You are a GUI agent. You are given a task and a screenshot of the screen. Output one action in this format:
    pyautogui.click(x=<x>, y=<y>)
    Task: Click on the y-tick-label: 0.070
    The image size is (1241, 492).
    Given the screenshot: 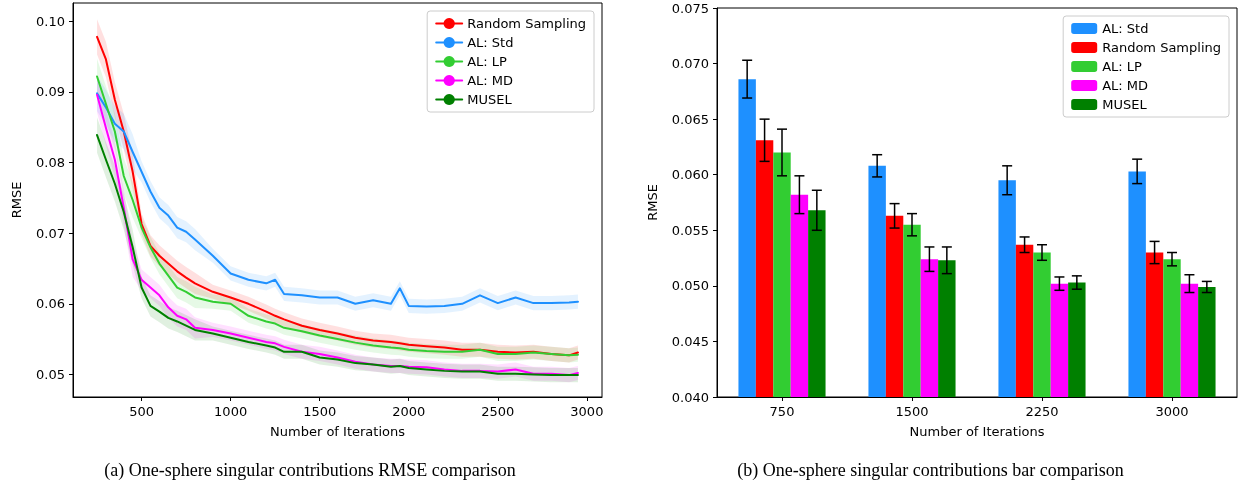 What is the action you would take?
    pyautogui.click(x=690, y=64)
    